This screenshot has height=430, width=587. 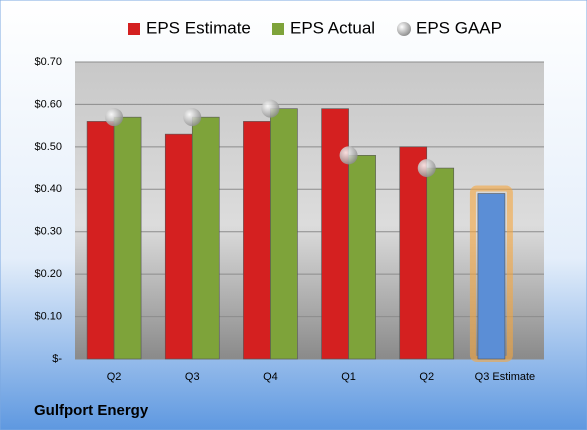 What do you see at coordinates (192, 377) in the screenshot?
I see `x-tick-label: Q3` at bounding box center [192, 377].